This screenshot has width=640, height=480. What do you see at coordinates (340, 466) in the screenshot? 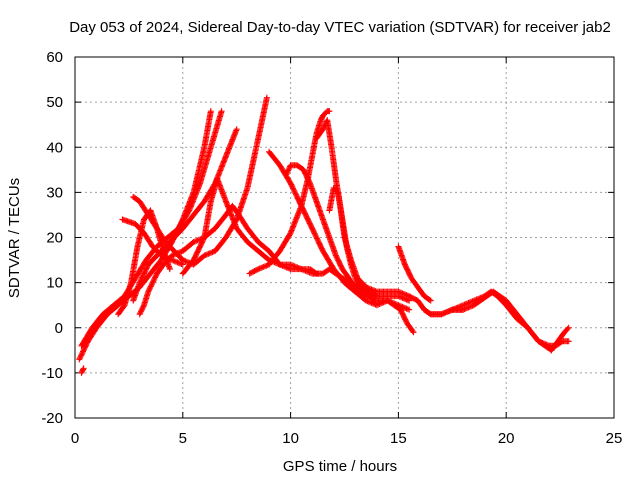
I see `x-axis-title: GPS time / hours` at bounding box center [340, 466].